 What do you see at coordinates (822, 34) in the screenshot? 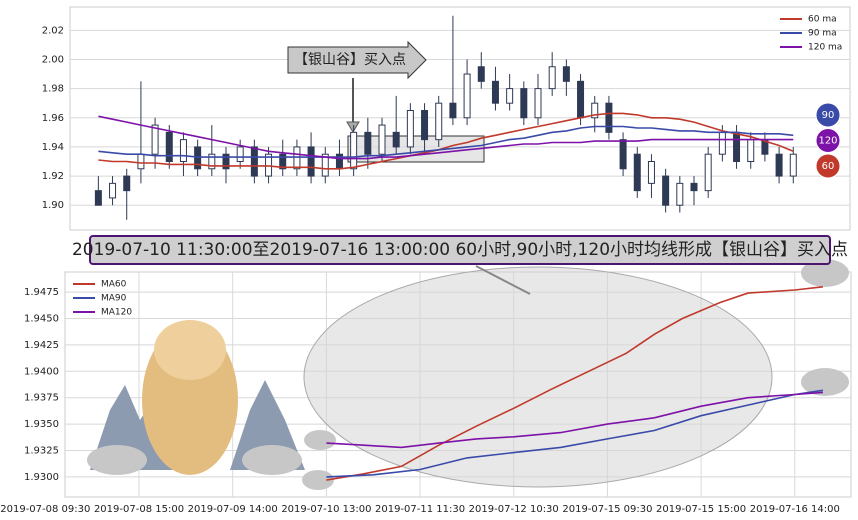
I see `legend-label: 90 ma` at bounding box center [822, 34].